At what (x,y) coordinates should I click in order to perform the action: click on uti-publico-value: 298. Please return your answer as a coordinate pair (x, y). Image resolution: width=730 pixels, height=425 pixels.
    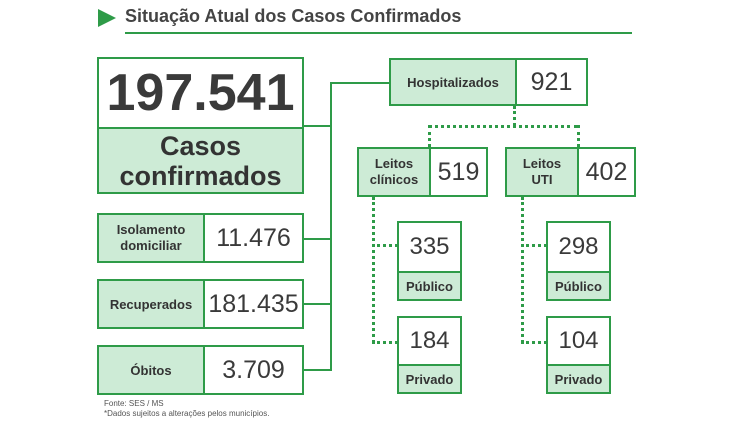
    Looking at the image, I should click on (578, 246).